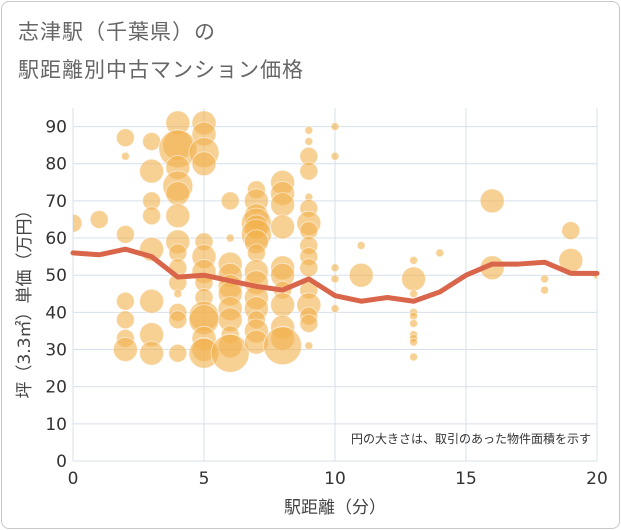 This screenshot has height=530, width=621. I want to click on y-tick-label: 30, so click(56, 351).